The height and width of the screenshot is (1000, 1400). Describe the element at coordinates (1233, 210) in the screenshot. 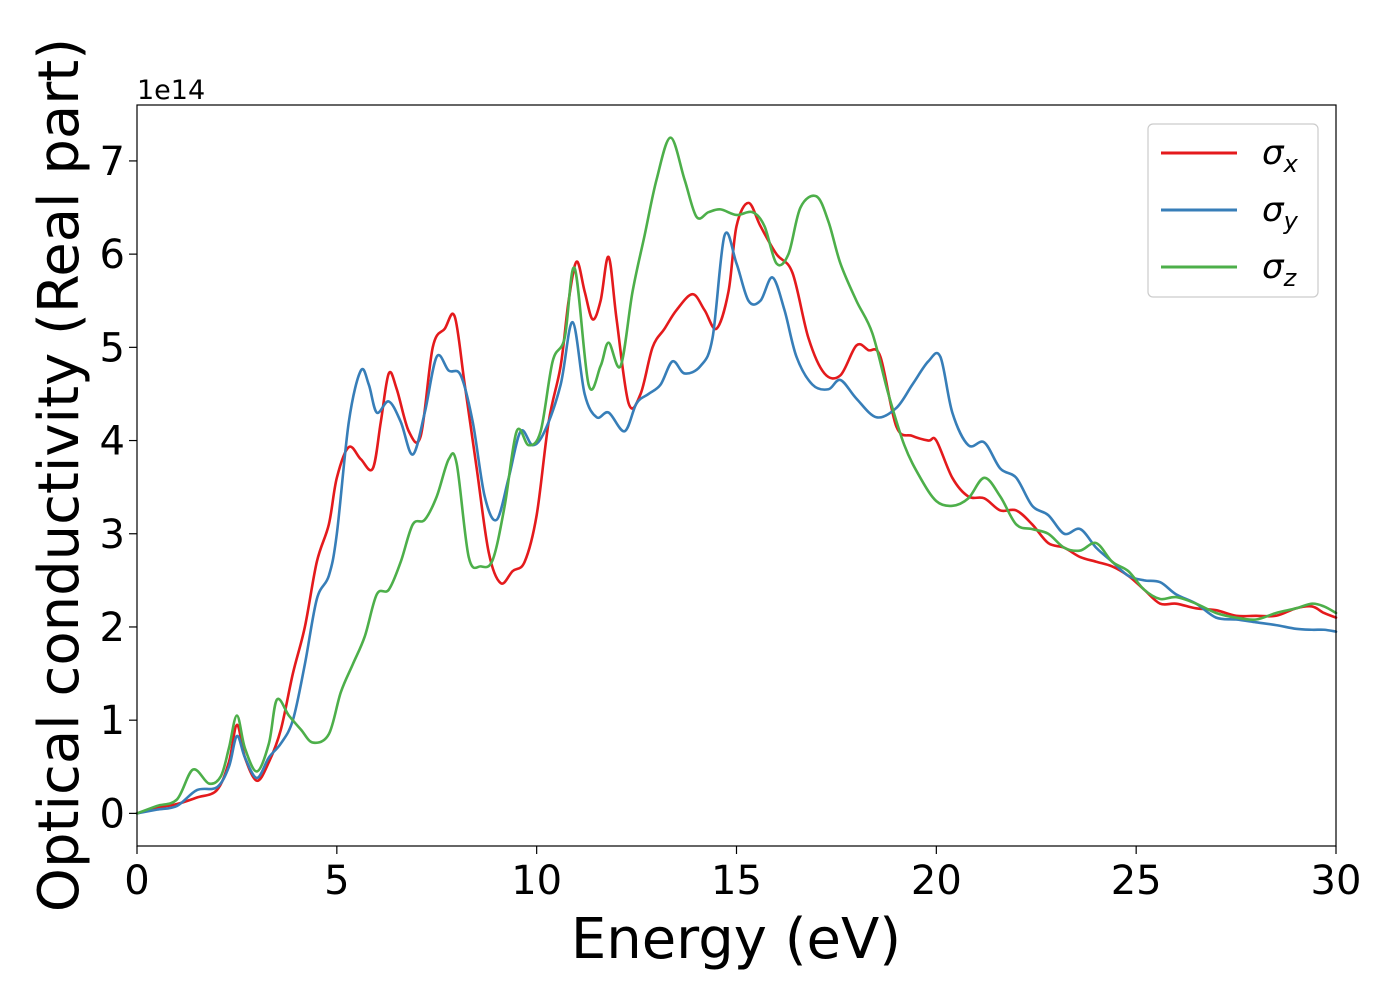

I see `legend: σx σy σz` at that location.